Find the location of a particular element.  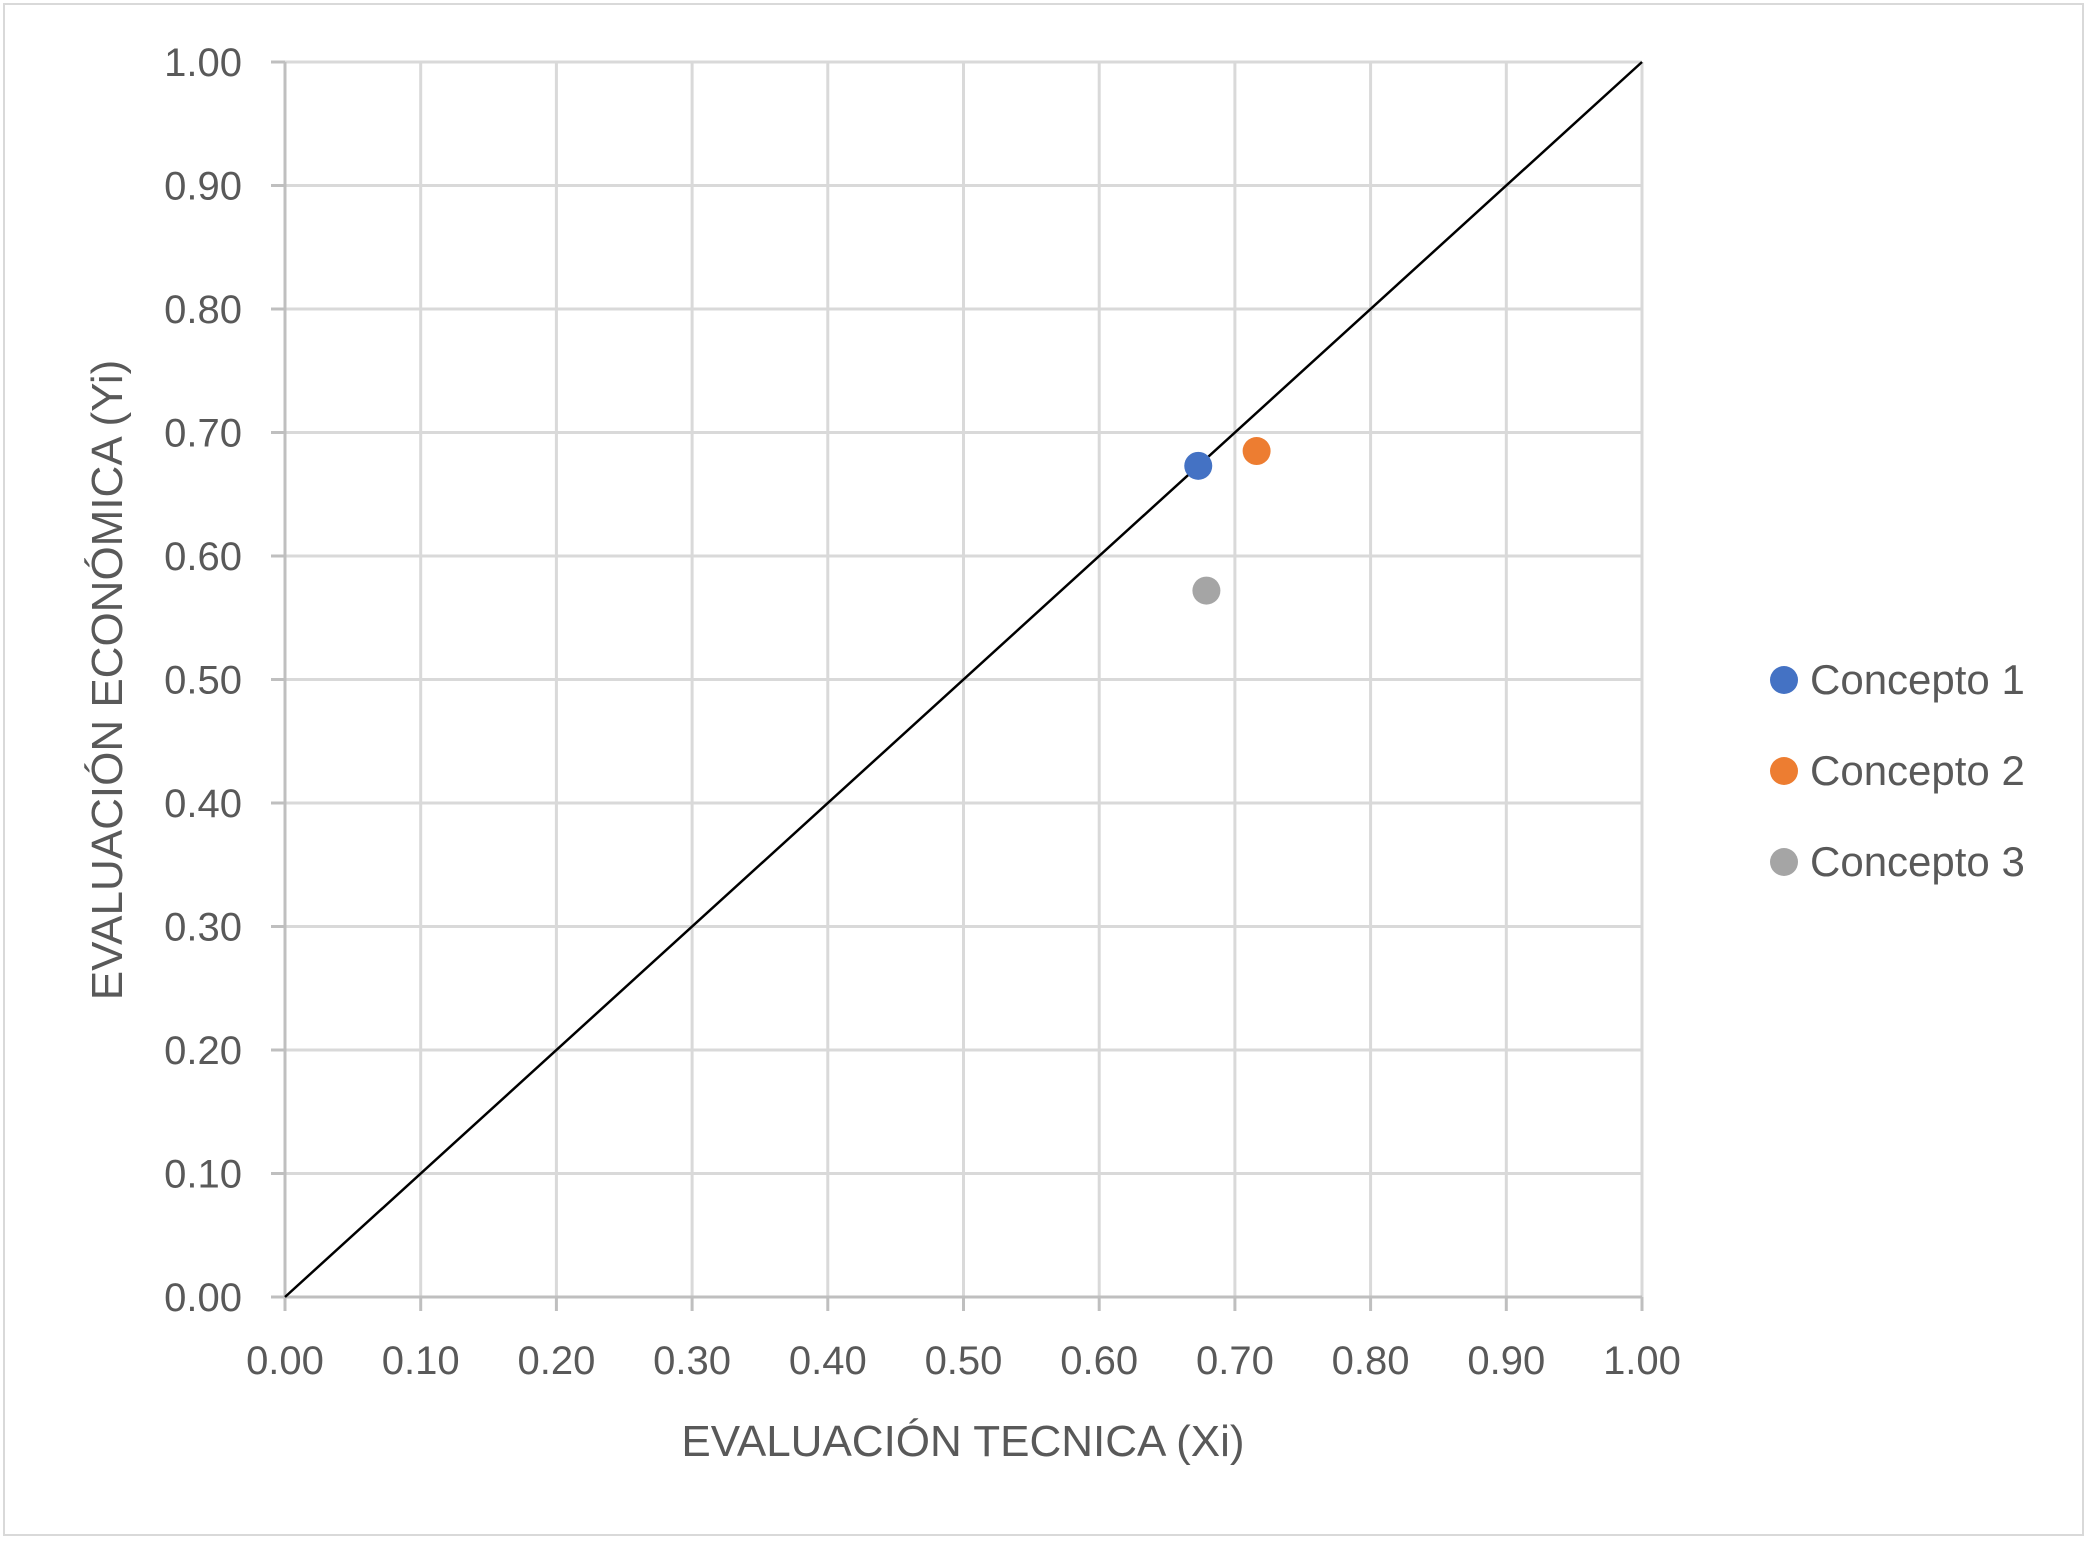

legend-label: Concepto 1 is located at coordinates (1917, 679).